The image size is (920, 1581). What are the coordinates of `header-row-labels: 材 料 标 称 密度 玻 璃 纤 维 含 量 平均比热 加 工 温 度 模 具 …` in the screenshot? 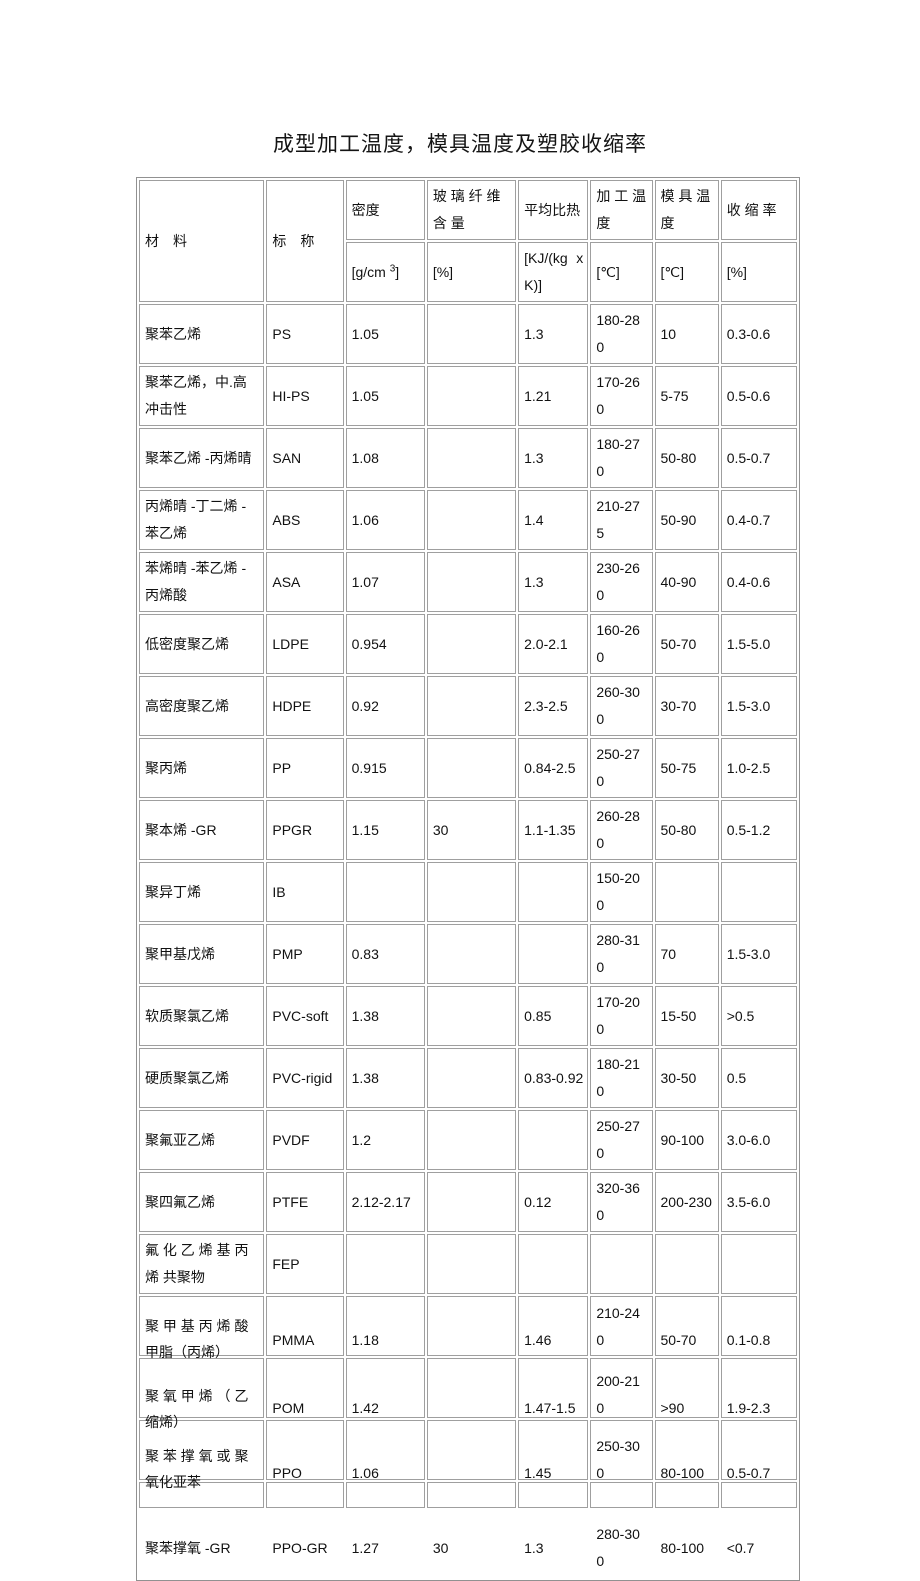 It's located at (468, 241).